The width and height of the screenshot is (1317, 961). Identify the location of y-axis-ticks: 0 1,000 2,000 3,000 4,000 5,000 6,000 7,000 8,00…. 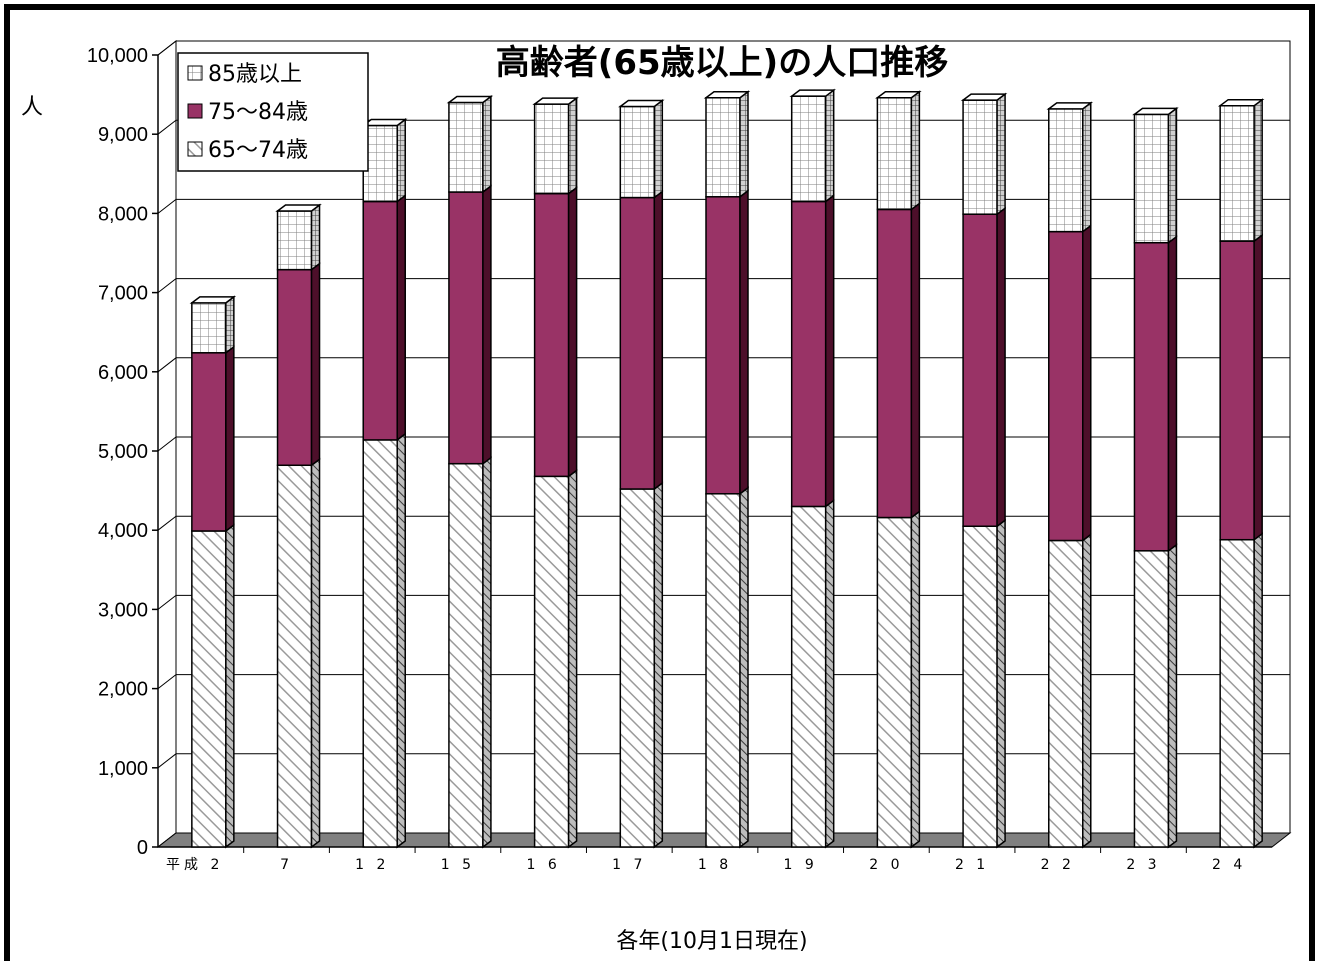
(122, 452).